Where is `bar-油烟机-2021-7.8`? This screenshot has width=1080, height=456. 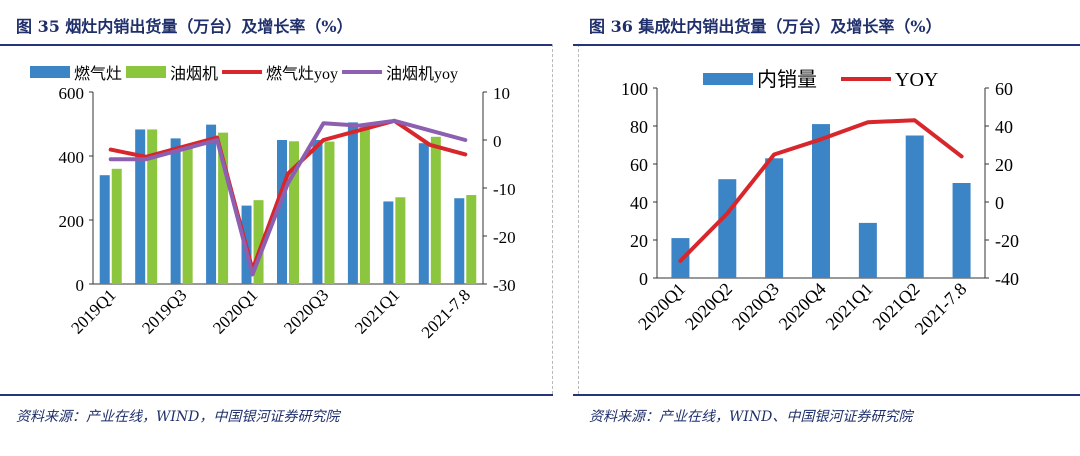
bar-油烟机-2021-7.8 is located at coordinates (471, 239).